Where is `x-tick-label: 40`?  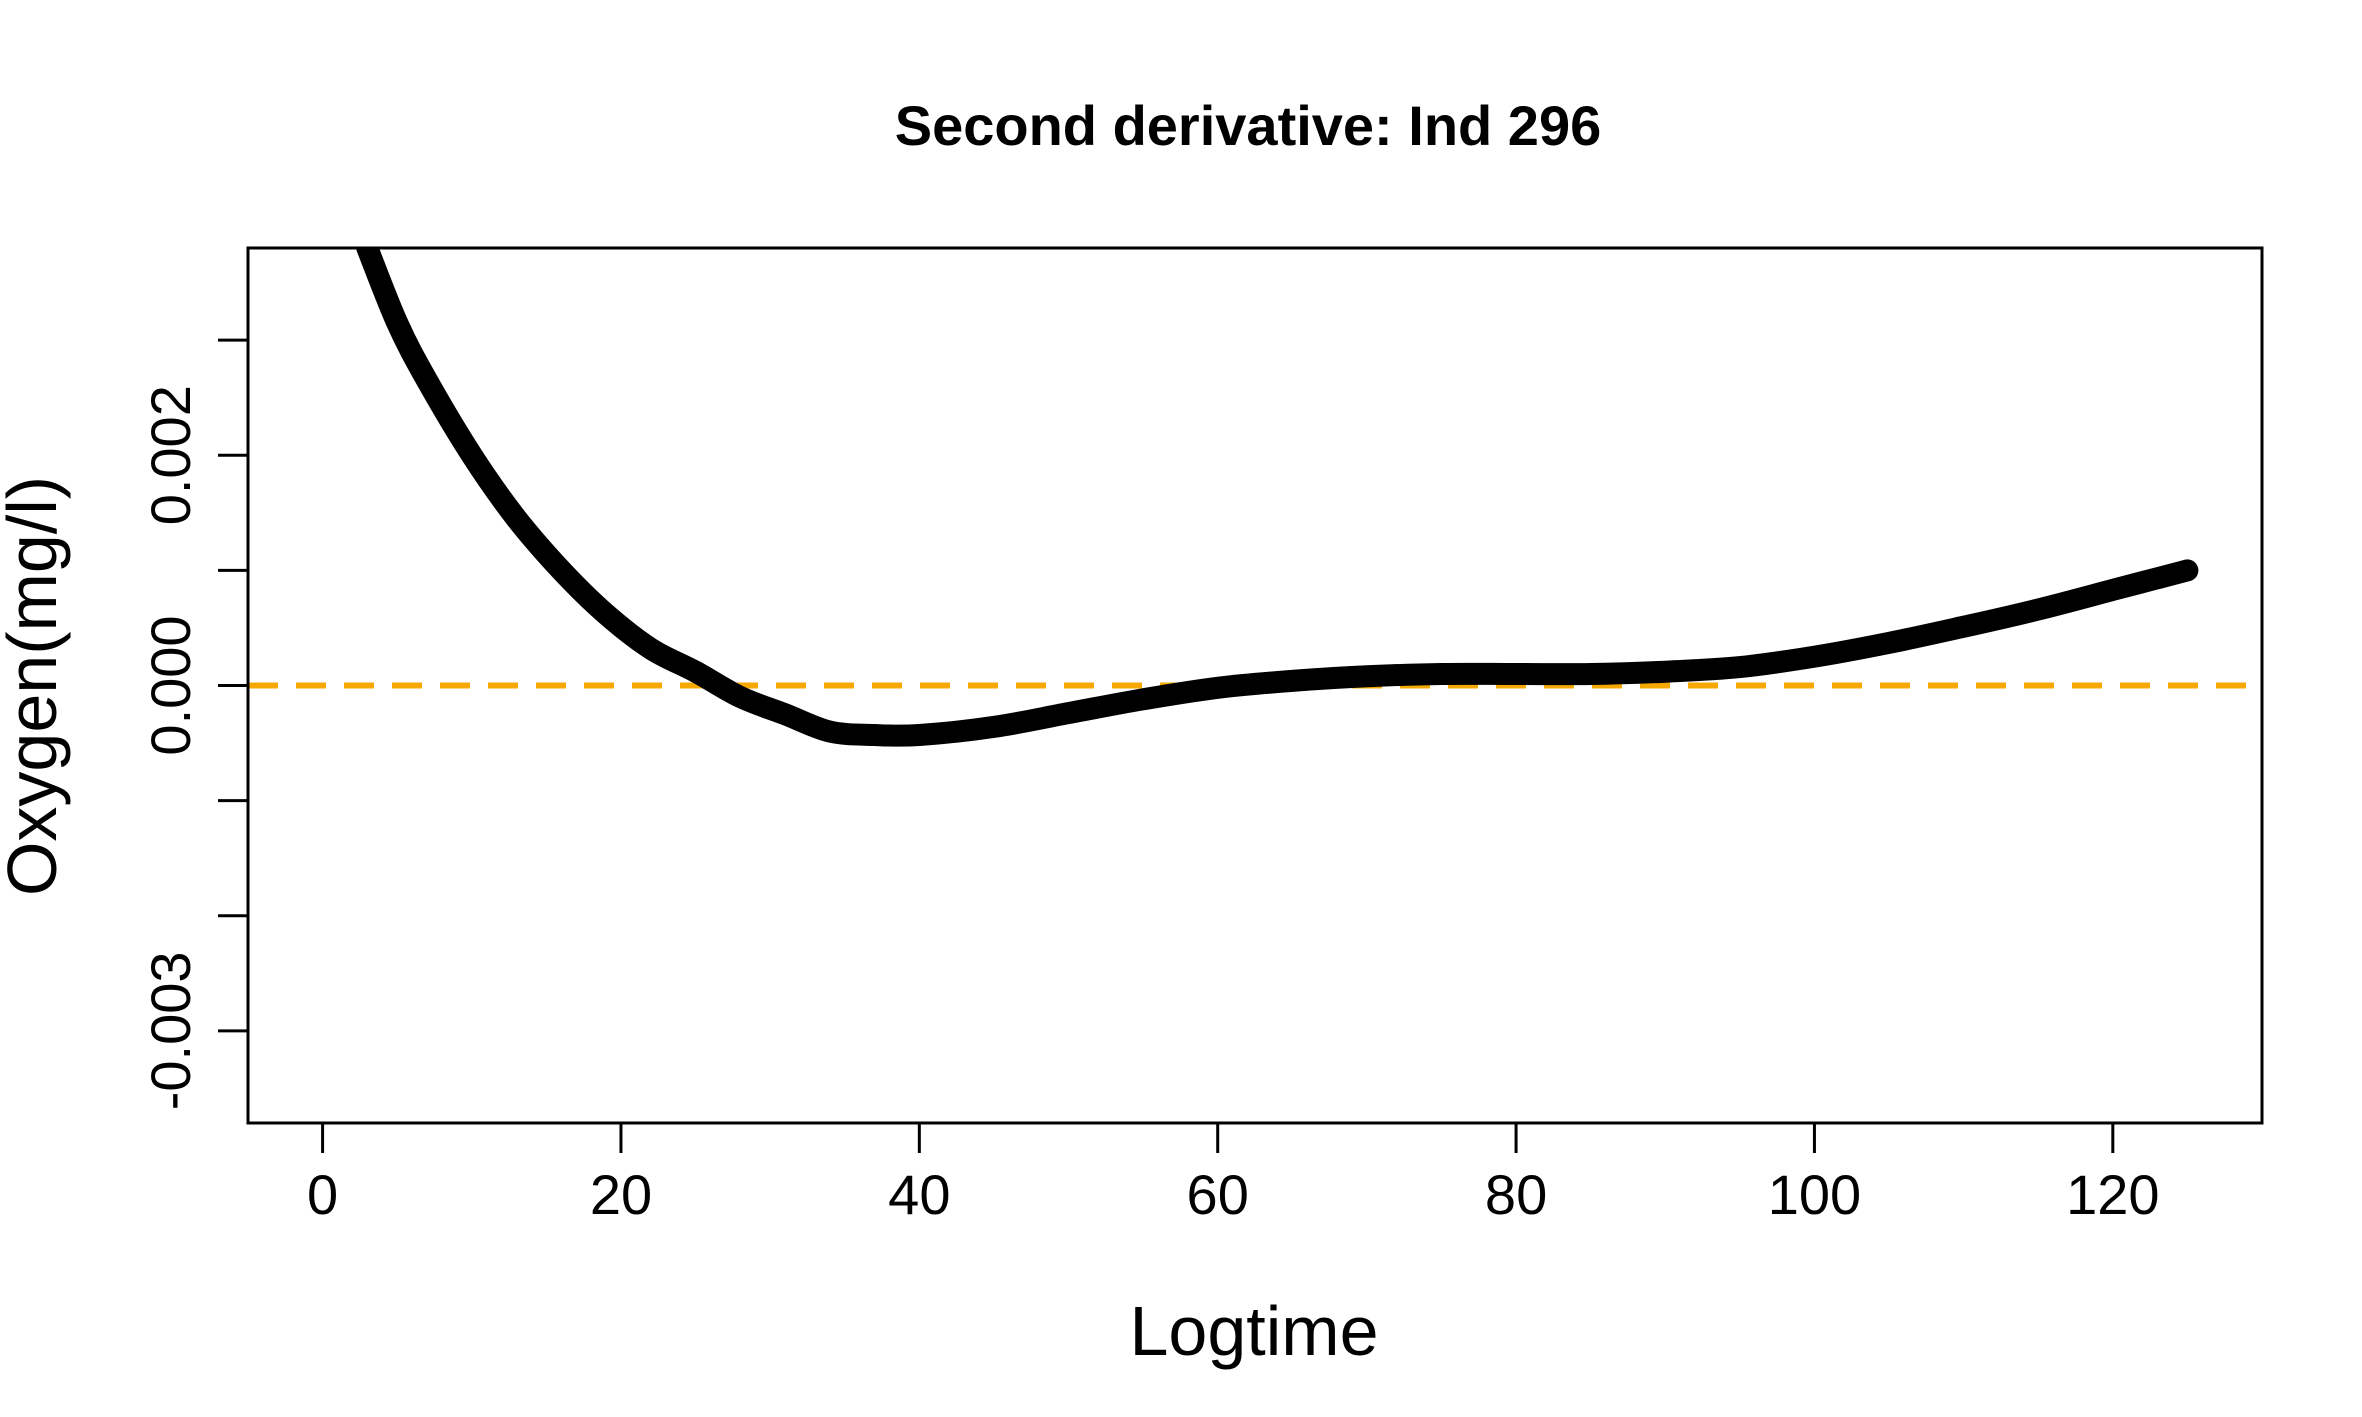 x-tick-label: 40 is located at coordinates (919, 1194).